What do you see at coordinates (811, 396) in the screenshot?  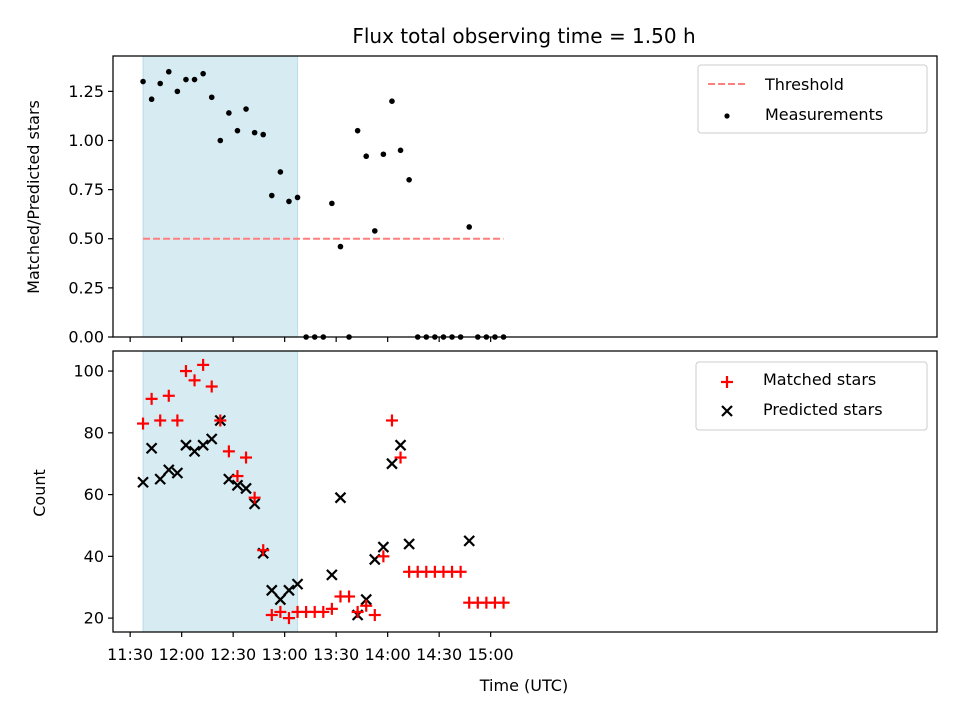 I see `count-legend: Matched stars Predicted stars` at bounding box center [811, 396].